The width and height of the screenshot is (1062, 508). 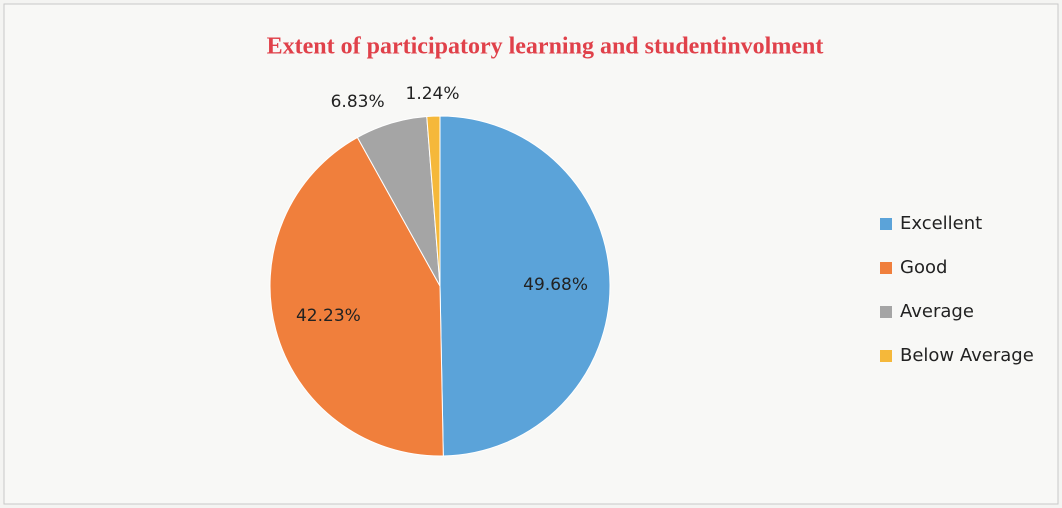 I want to click on legend-label: Below Average, so click(x=967, y=355).